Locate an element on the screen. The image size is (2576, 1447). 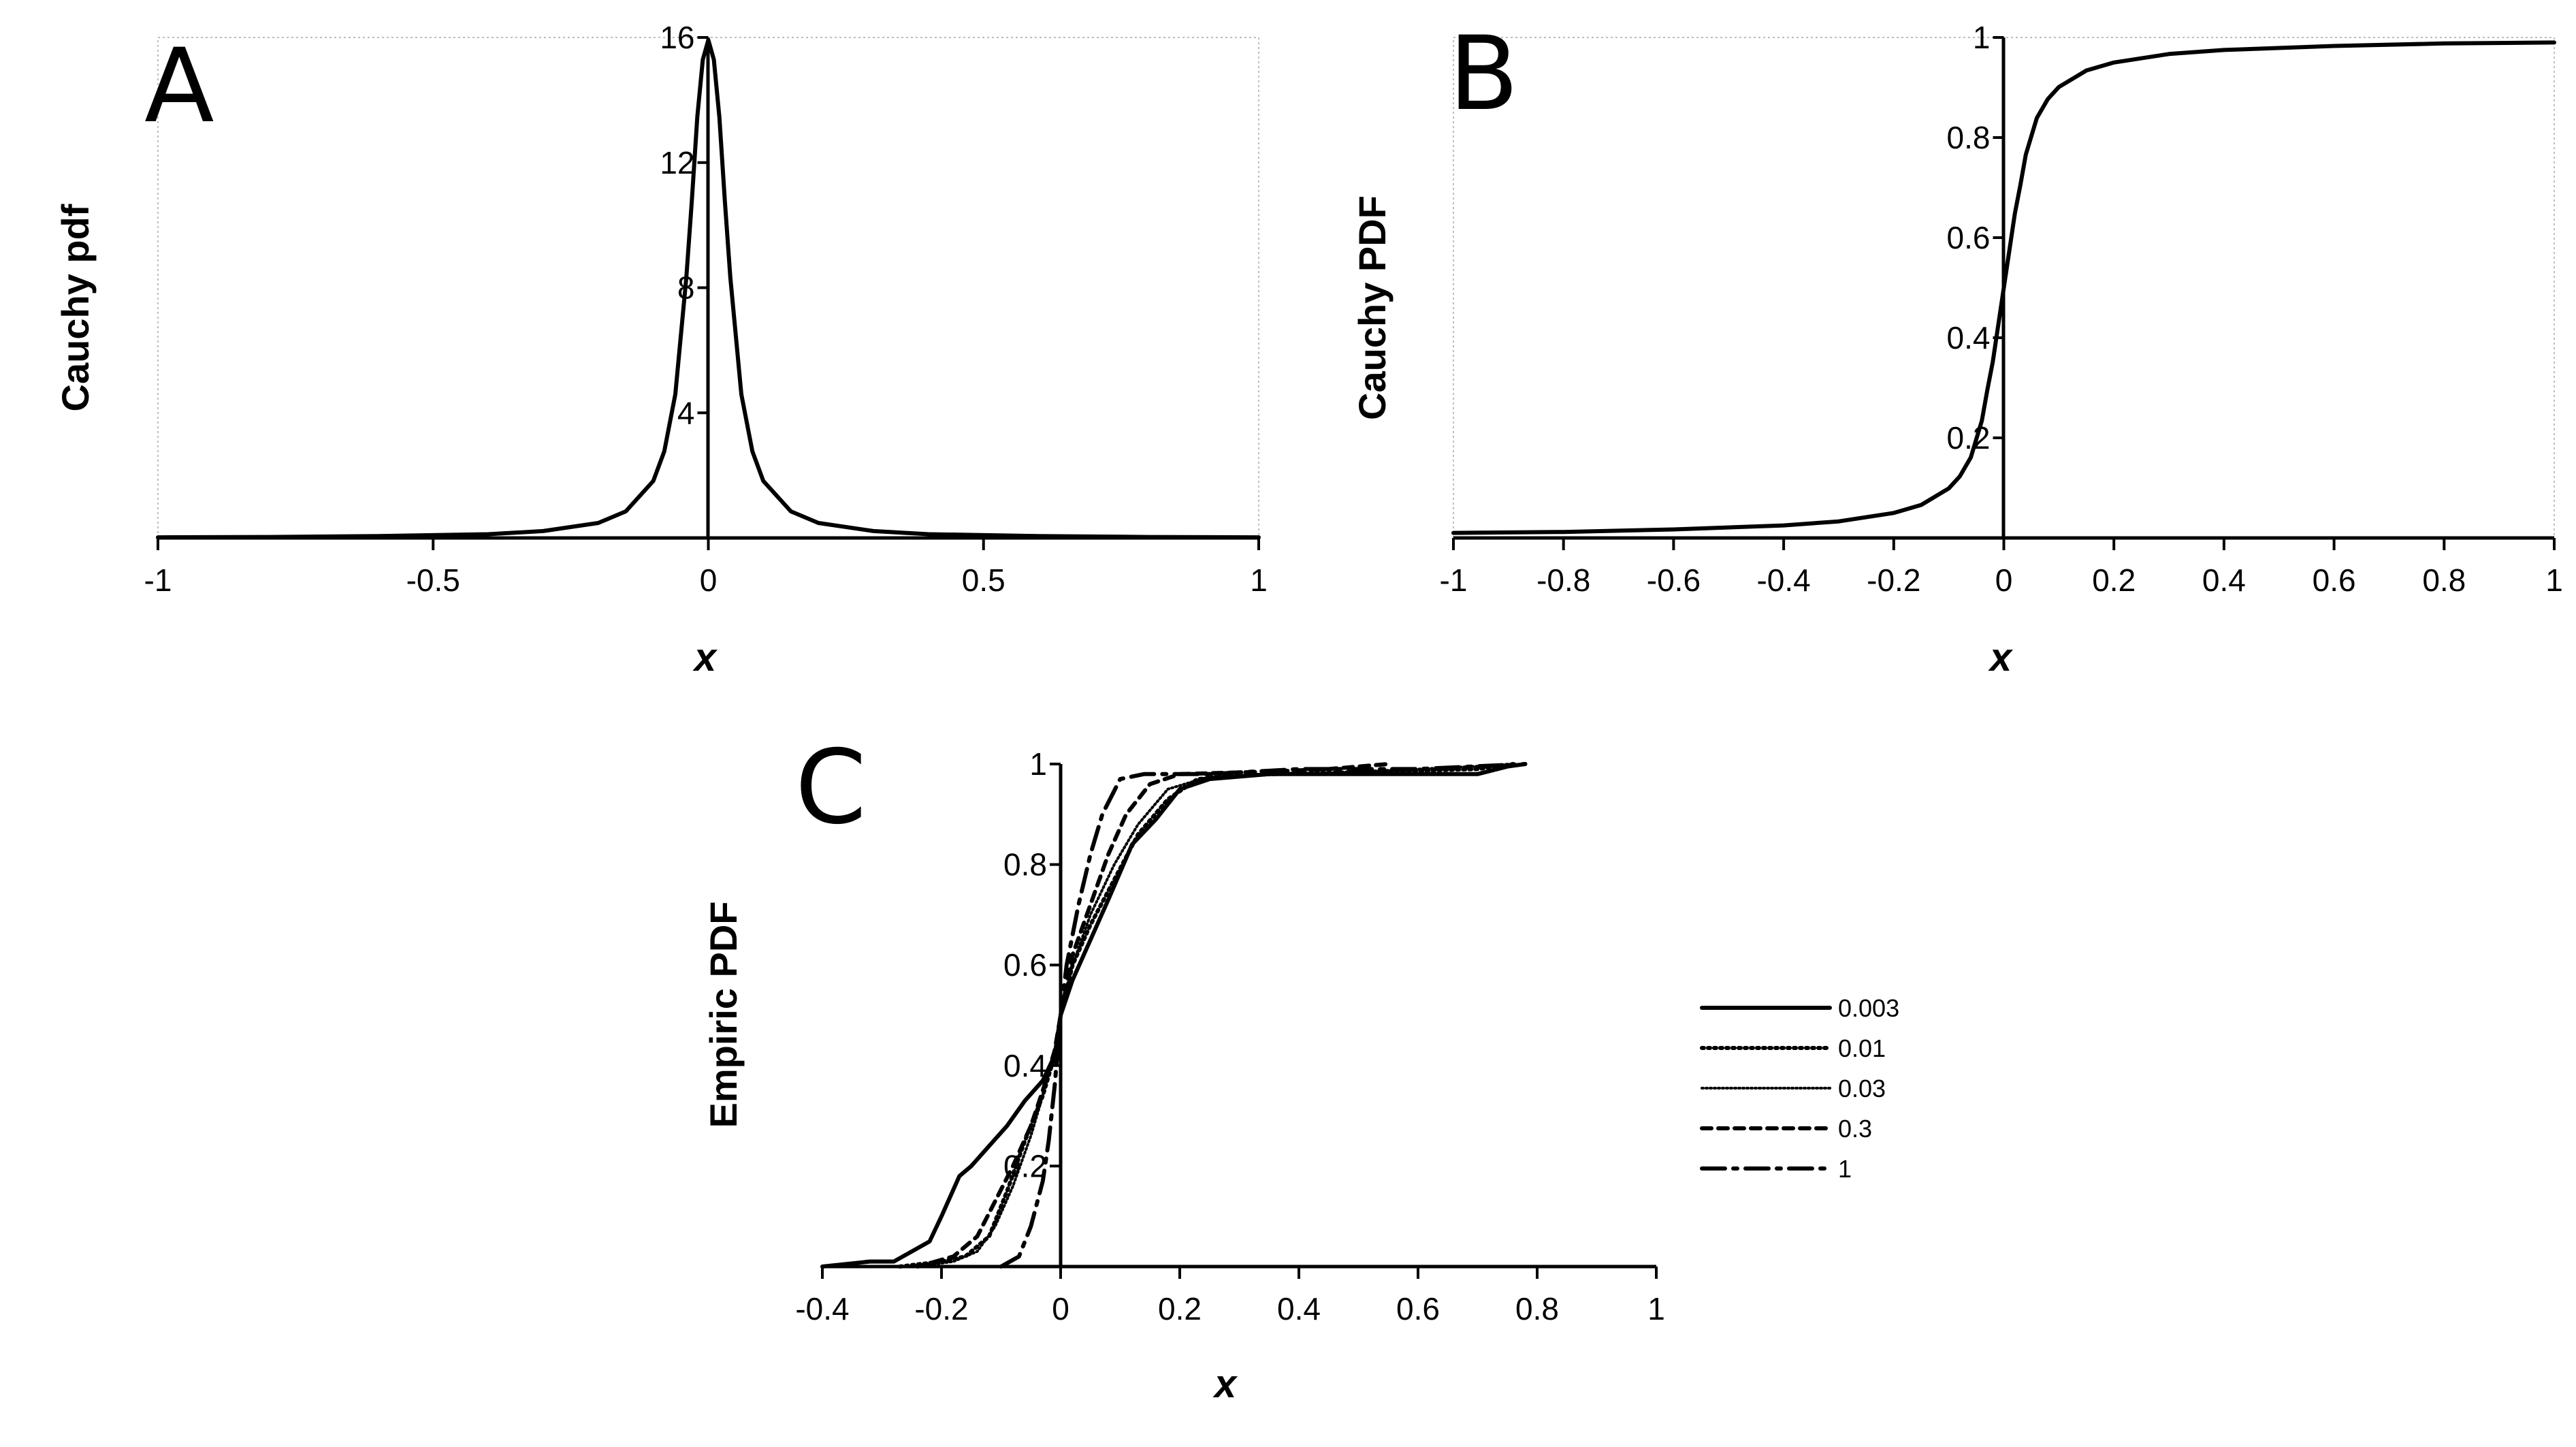
legend-label: 0.03 is located at coordinates (1862, 1088).